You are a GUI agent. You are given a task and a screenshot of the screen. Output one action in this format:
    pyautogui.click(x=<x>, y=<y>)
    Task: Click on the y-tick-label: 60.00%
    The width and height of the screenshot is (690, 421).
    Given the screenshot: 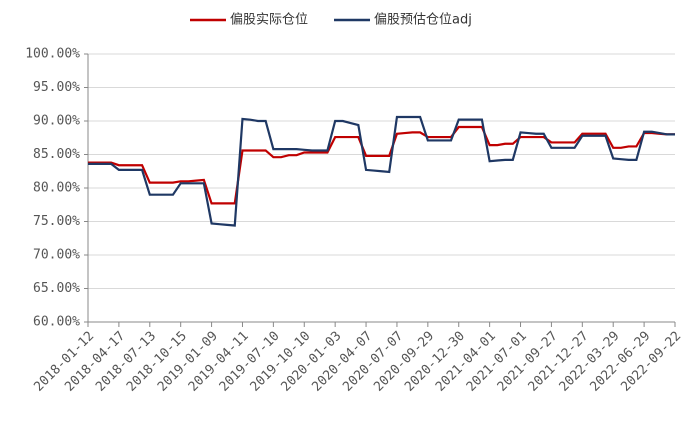 What is the action you would take?
    pyautogui.click(x=56, y=322)
    